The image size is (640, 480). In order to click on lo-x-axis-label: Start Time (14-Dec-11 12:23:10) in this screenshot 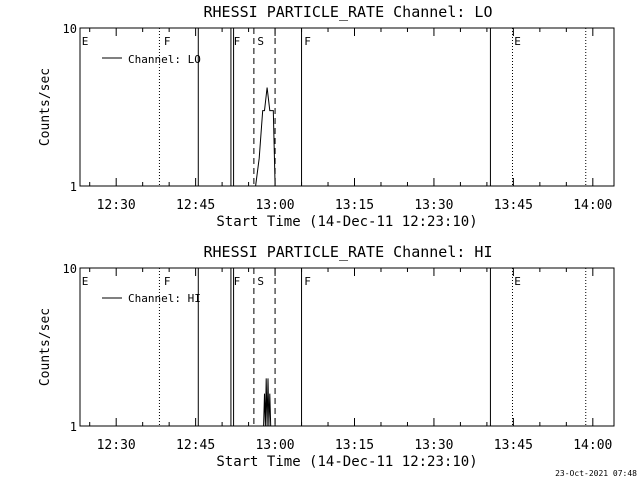, I will do `click(346, 222)`.